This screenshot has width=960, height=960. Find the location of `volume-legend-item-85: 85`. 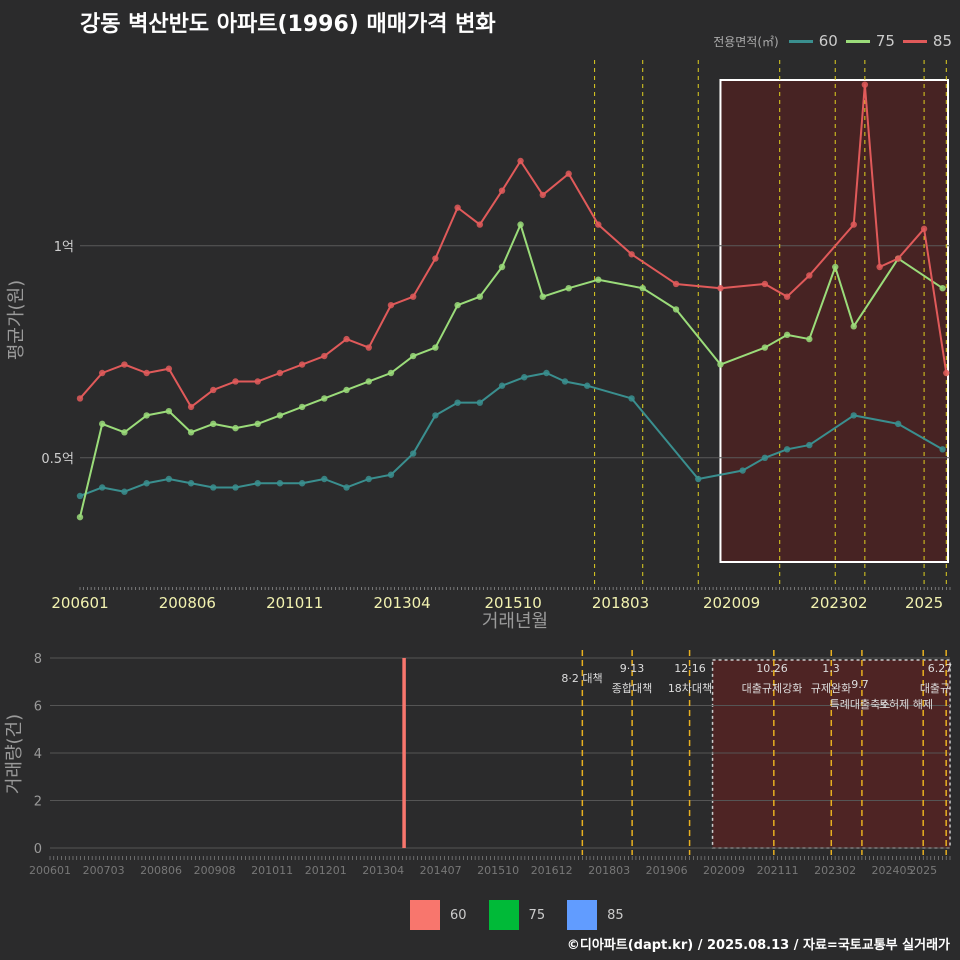

volume-legend-item-85: 85 is located at coordinates (595, 915).